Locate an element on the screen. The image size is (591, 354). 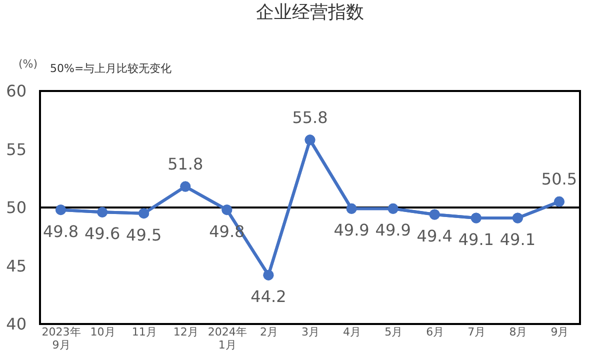
x-tick-label: 7月 is located at coordinates (477, 332).